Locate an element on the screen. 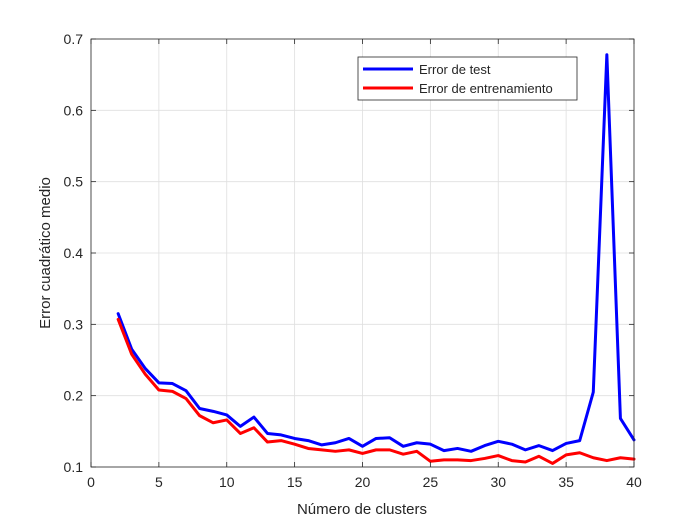  legend-label-test: Error de test is located at coordinates (455, 69).